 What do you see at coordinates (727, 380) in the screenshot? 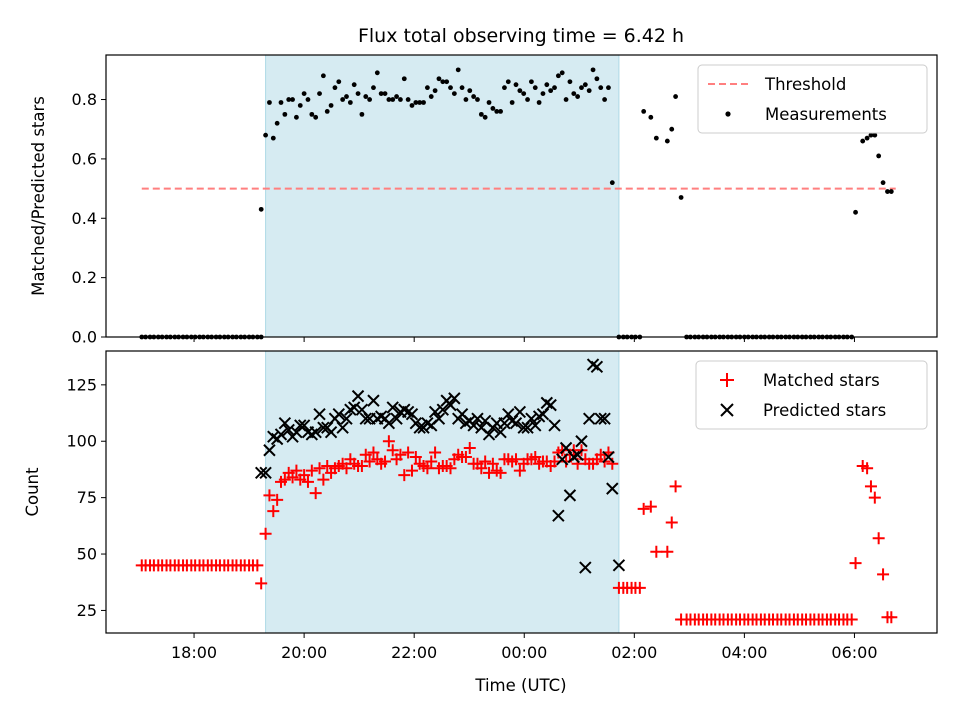
I see `legend-matched-swatch` at bounding box center [727, 380].